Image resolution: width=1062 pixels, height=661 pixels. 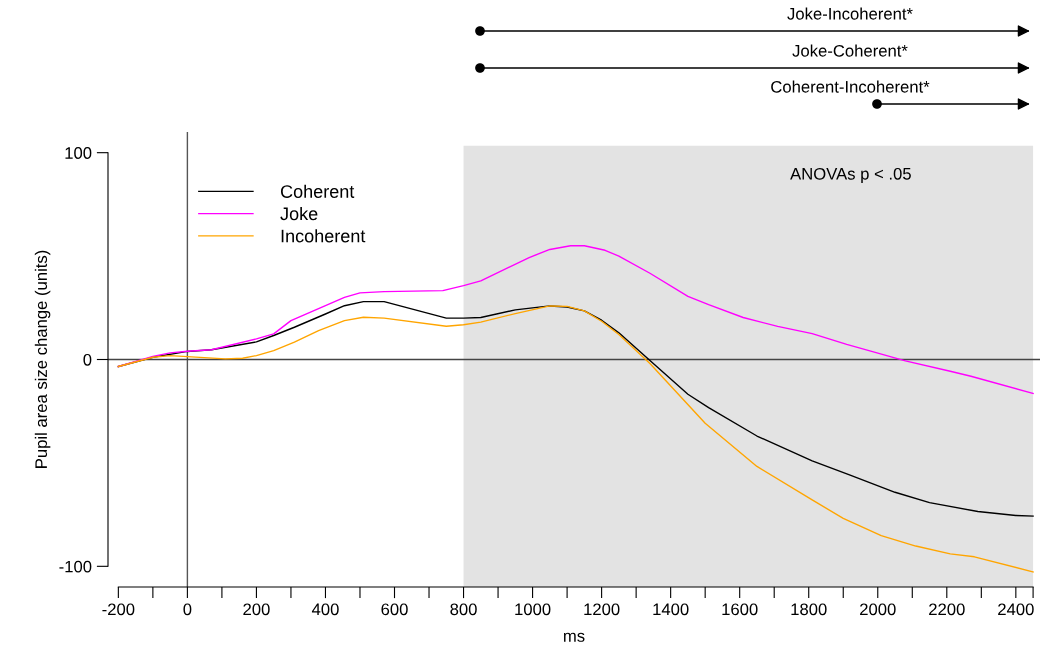 What do you see at coordinates (850, 50) in the screenshot?
I see `text: Joke-Coherent*` at bounding box center [850, 50].